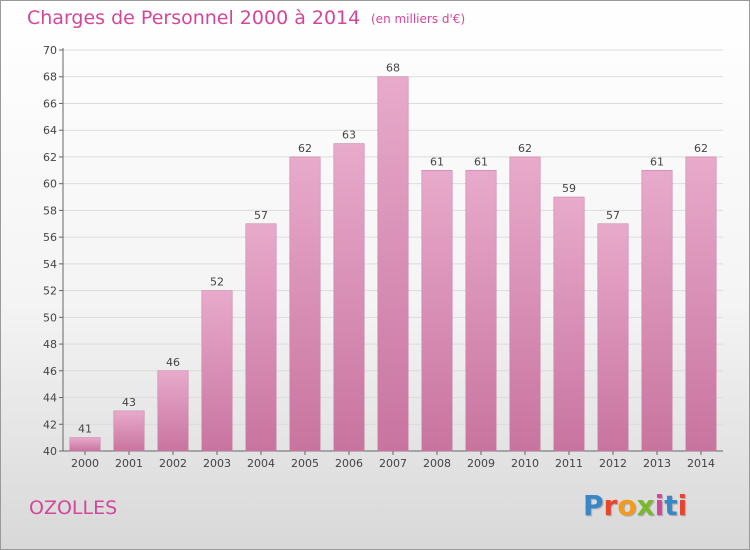 The image size is (750, 550). I want to click on x-tick-label-2005: 2005, so click(305, 463).